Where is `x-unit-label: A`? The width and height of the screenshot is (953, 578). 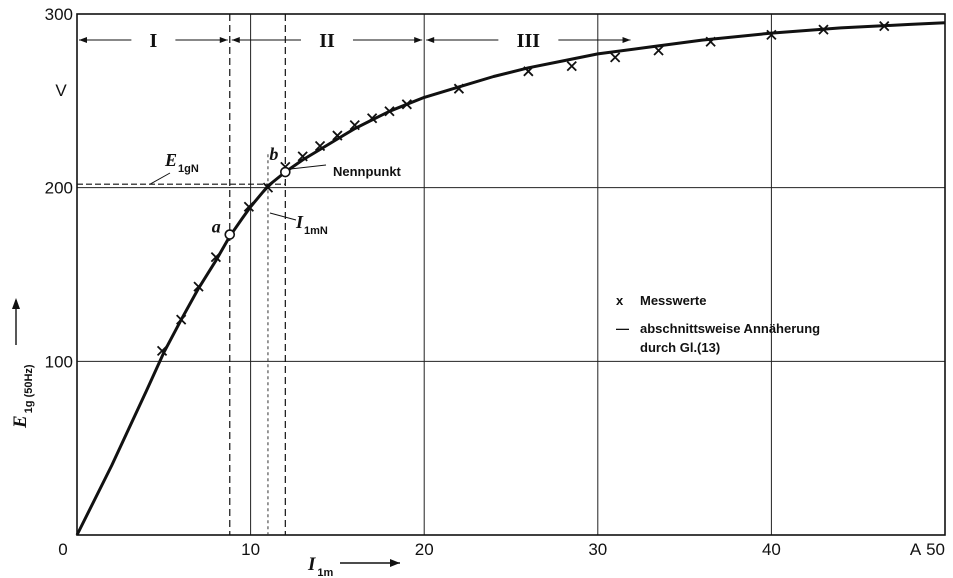 x-unit-label: A is located at coordinates (916, 549).